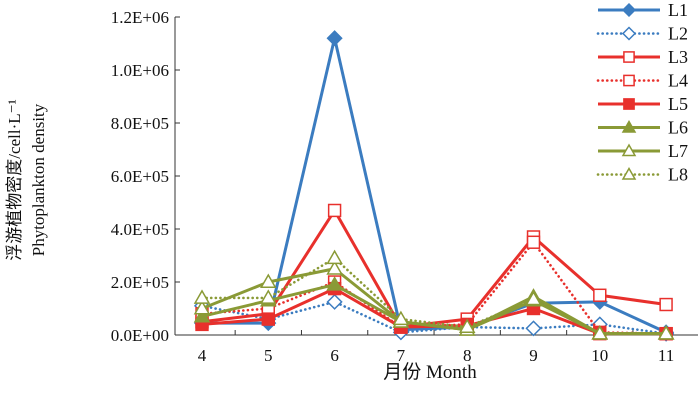  Describe the element at coordinates (678, 175) in the screenshot. I see `legend-label: L8` at that location.